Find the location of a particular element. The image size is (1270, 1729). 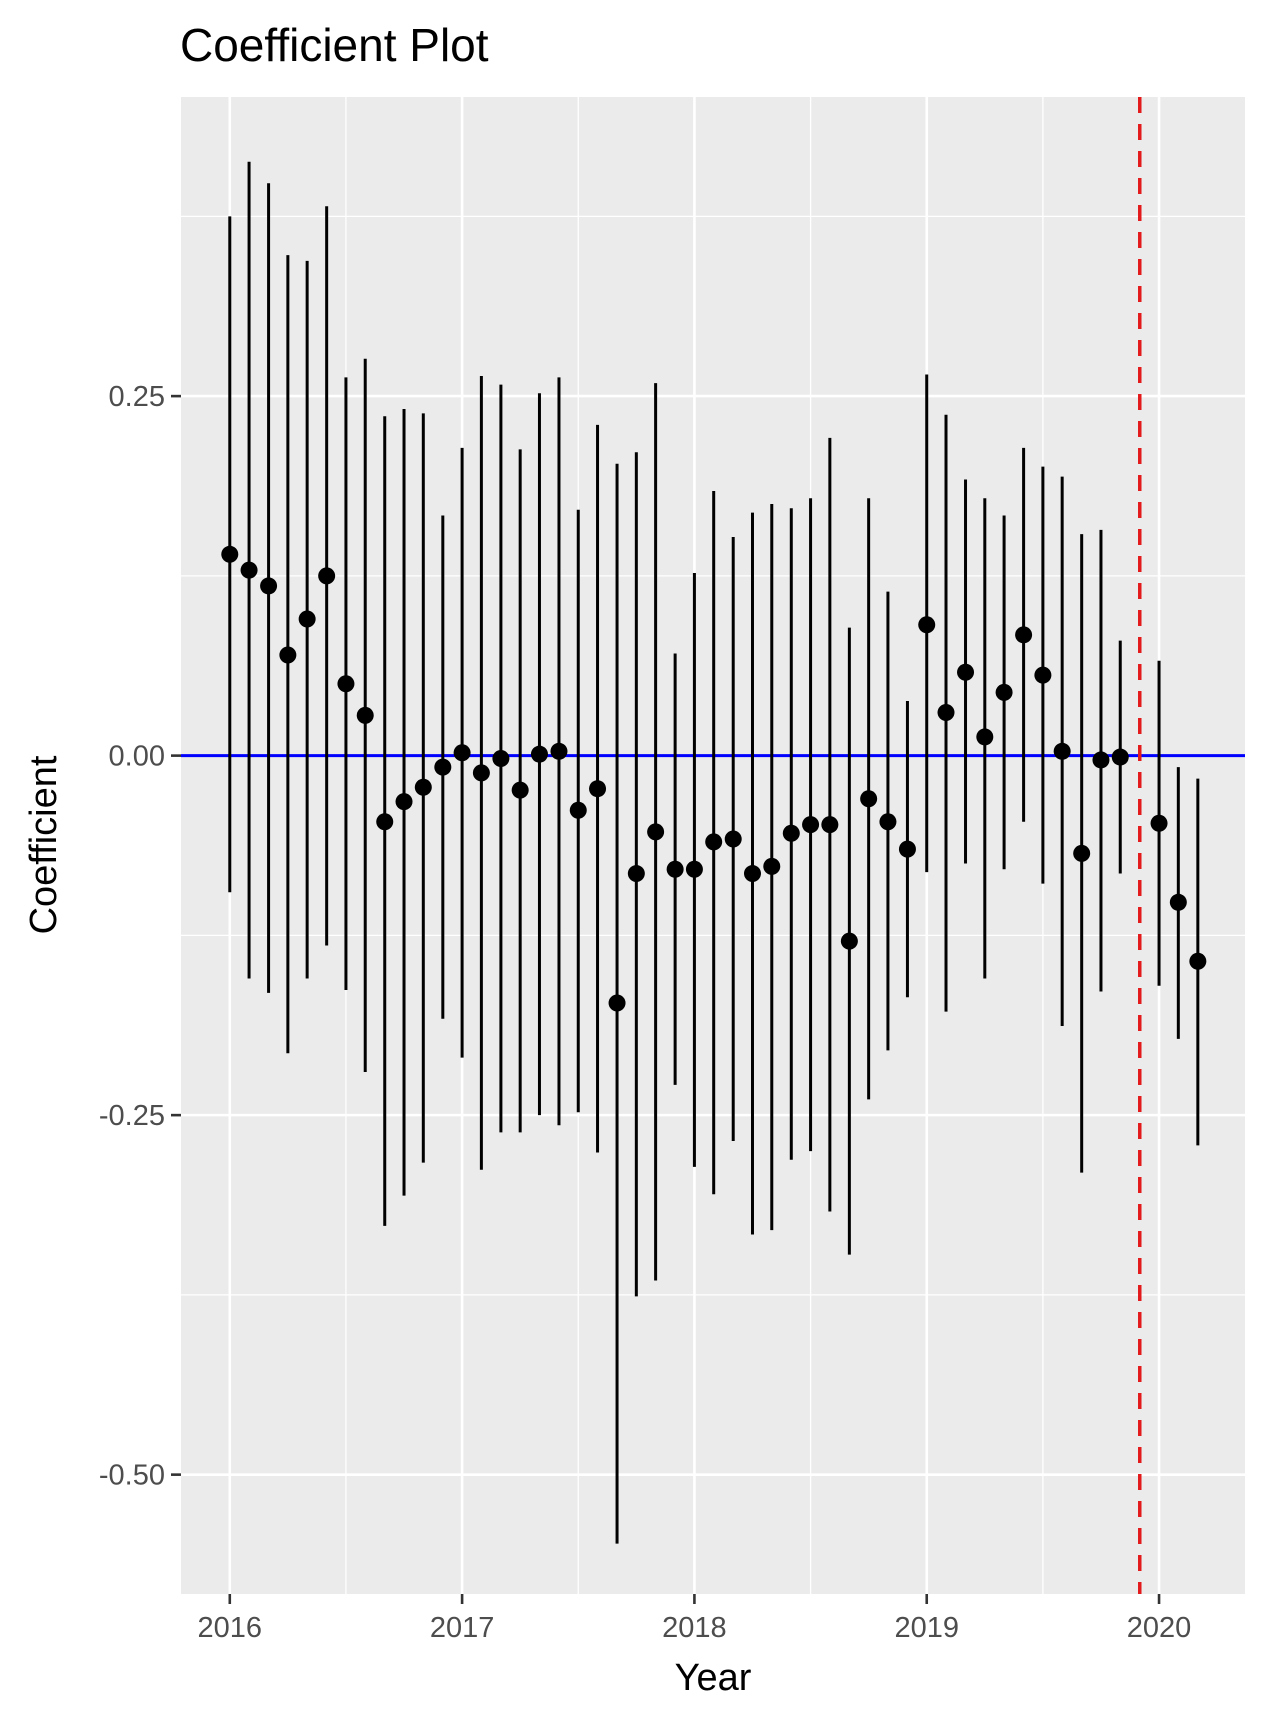

chart-title: Coefficient Plot is located at coordinates (334, 45).